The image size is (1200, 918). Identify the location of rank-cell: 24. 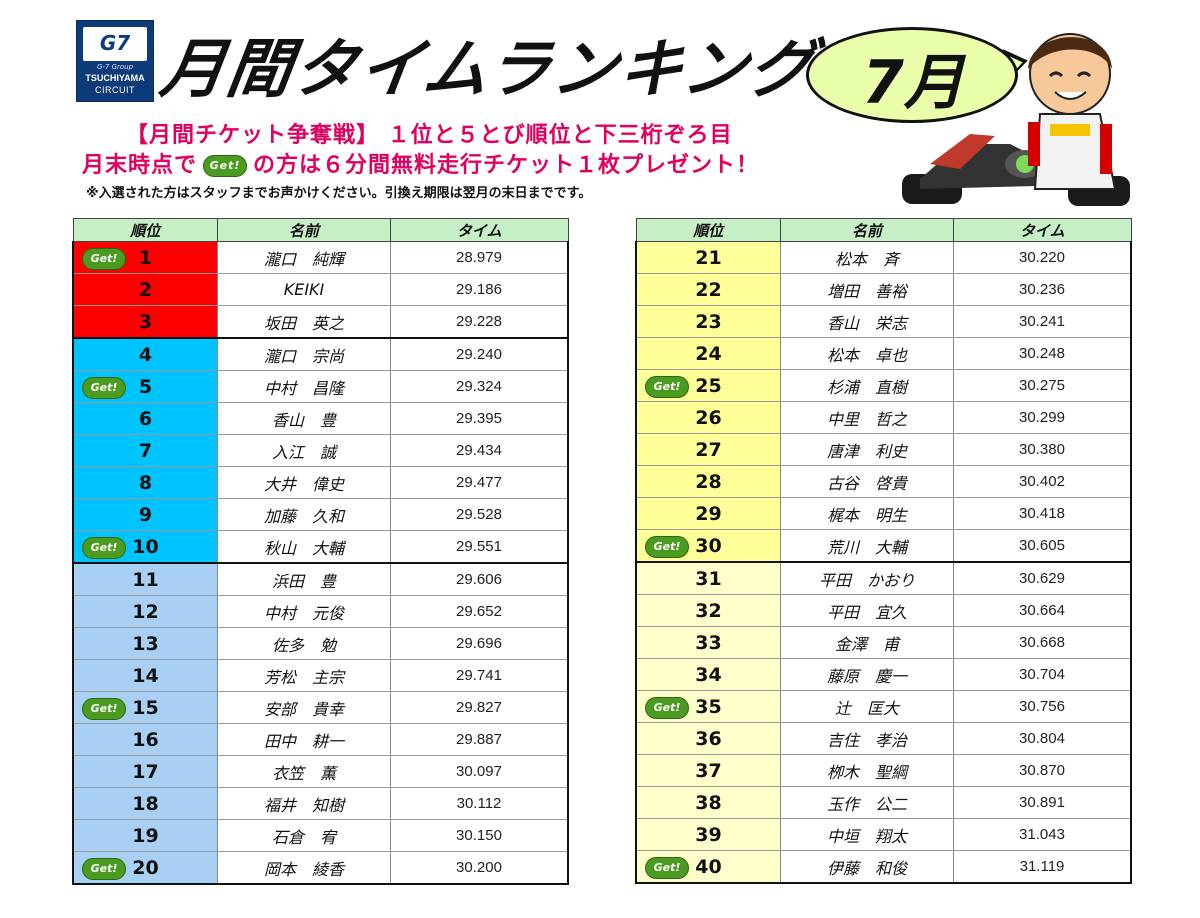
(708, 353).